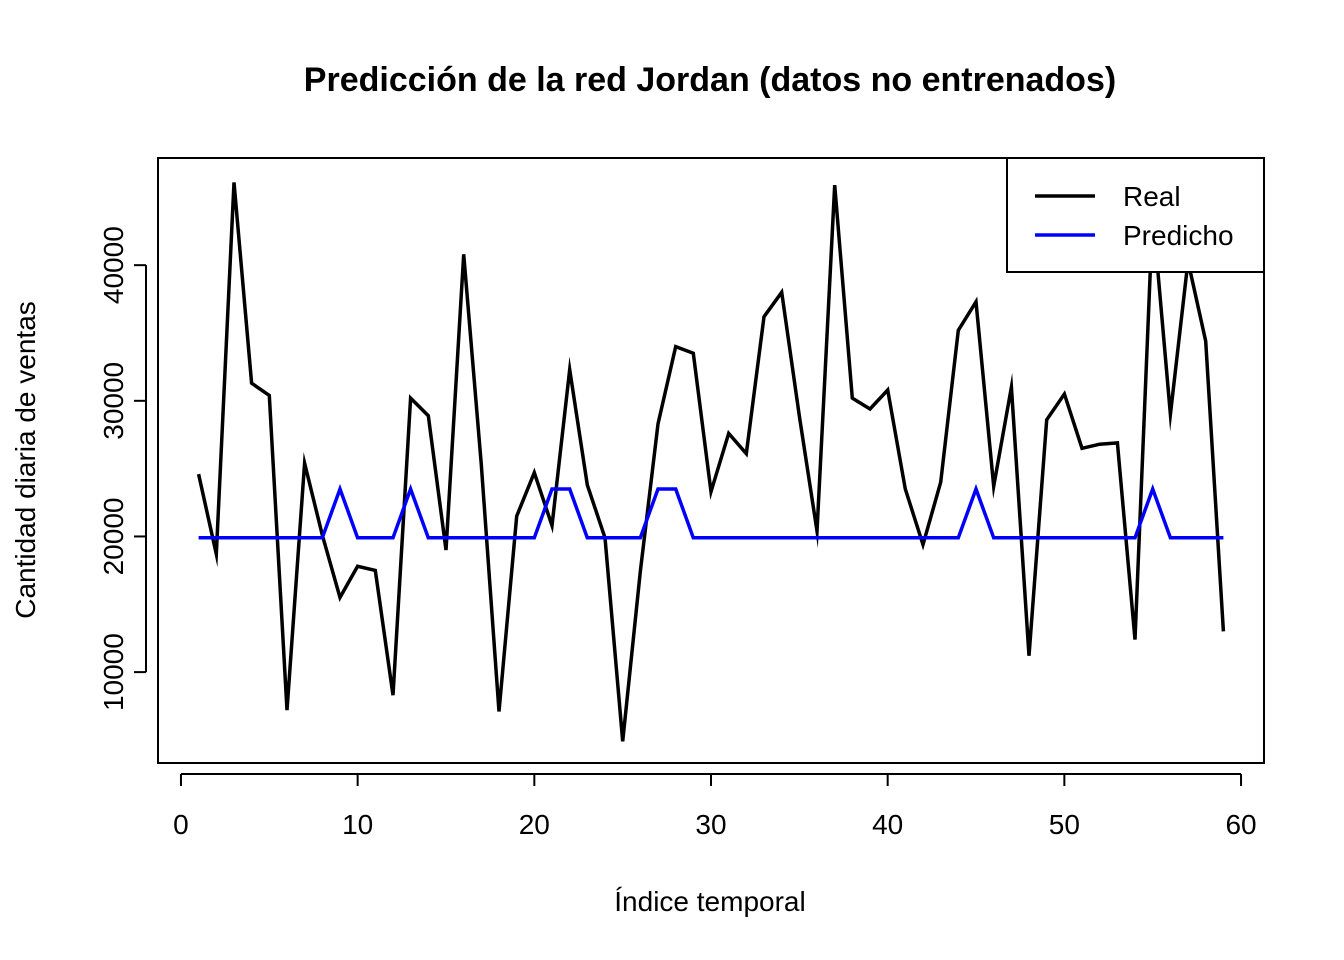 The height and width of the screenshot is (960, 1344). I want to click on y-tick-label: 20000, so click(113, 537).